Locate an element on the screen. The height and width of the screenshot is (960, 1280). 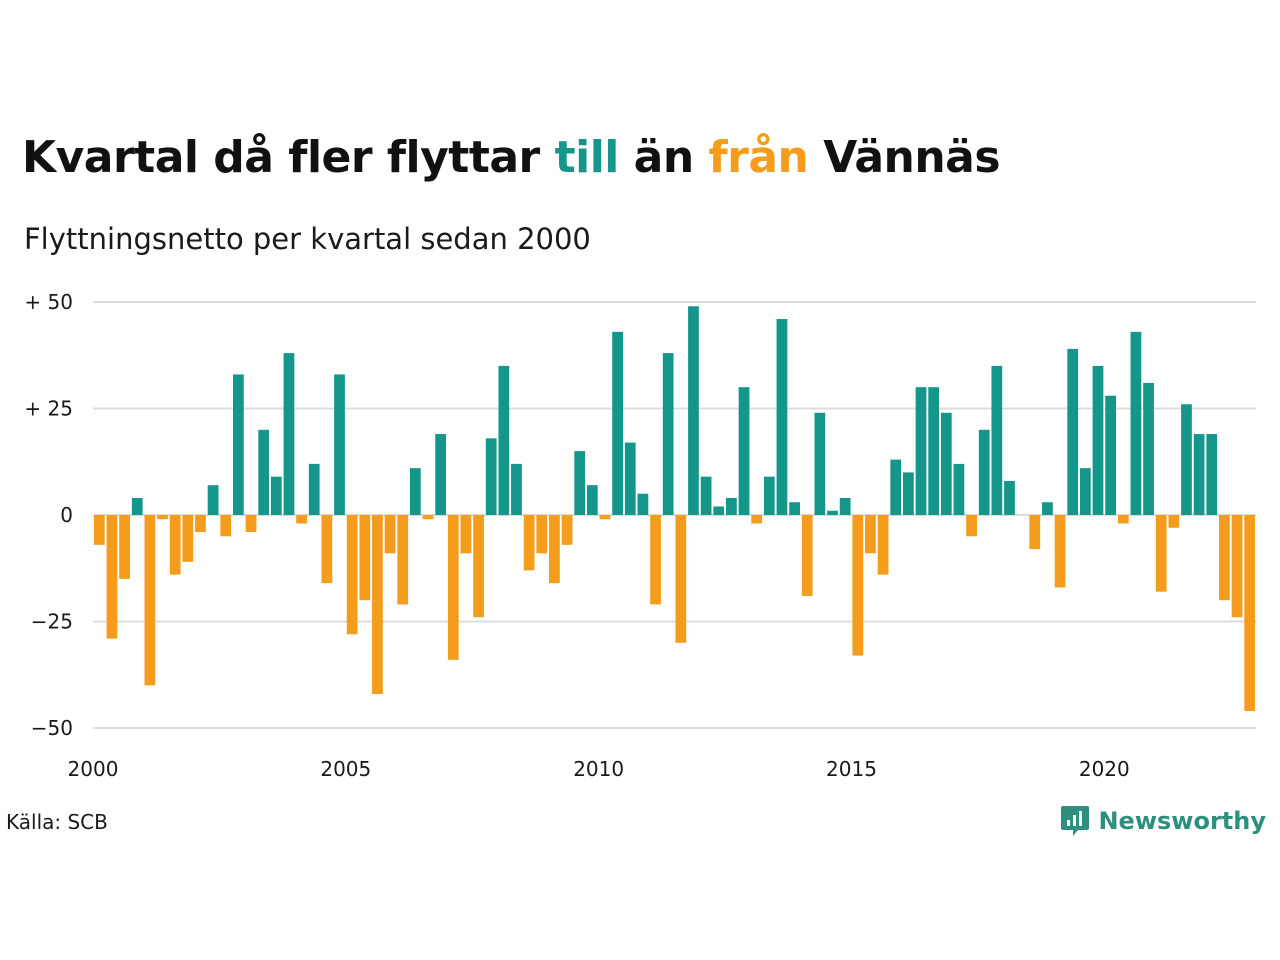
title-part3: Vännäs is located at coordinates (904, 157).